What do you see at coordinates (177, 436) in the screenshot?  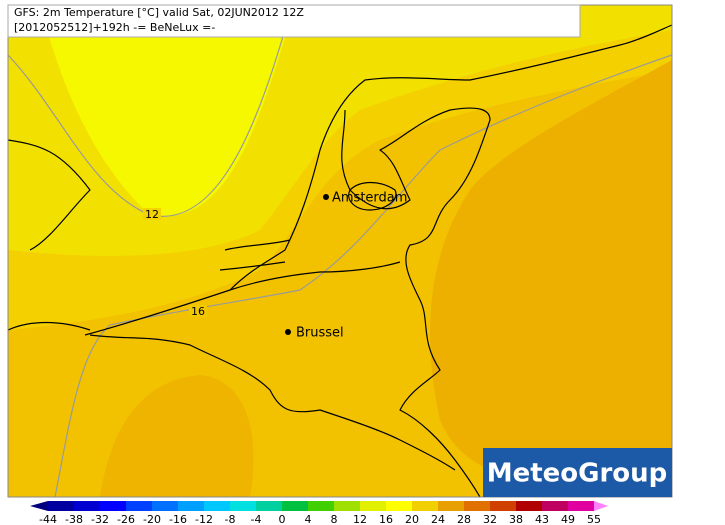 I see `field-hot` at bounding box center [177, 436].